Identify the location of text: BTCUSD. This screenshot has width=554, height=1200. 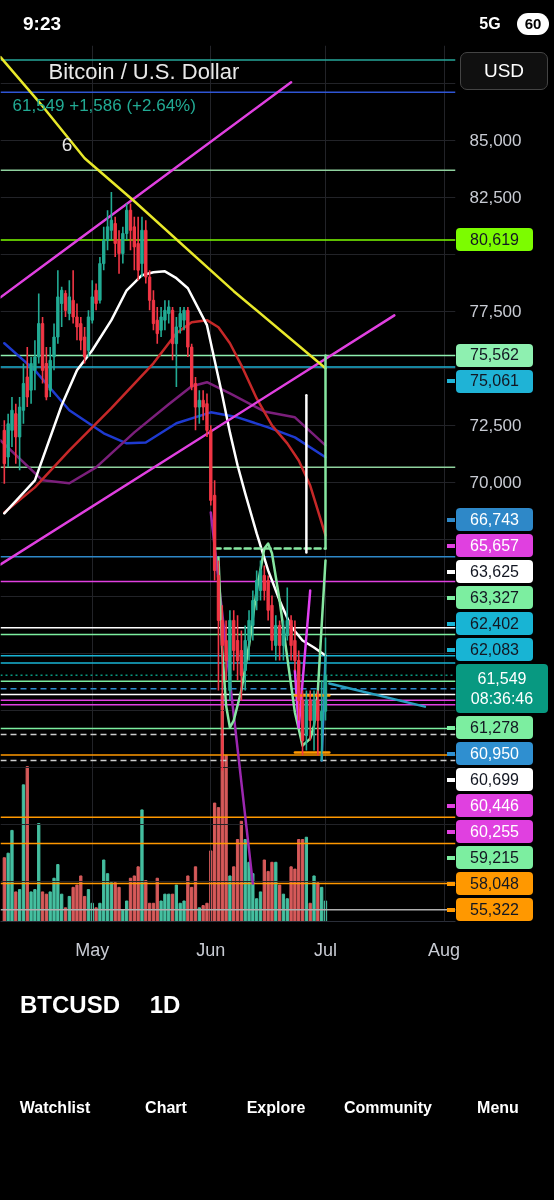
(70, 1004).